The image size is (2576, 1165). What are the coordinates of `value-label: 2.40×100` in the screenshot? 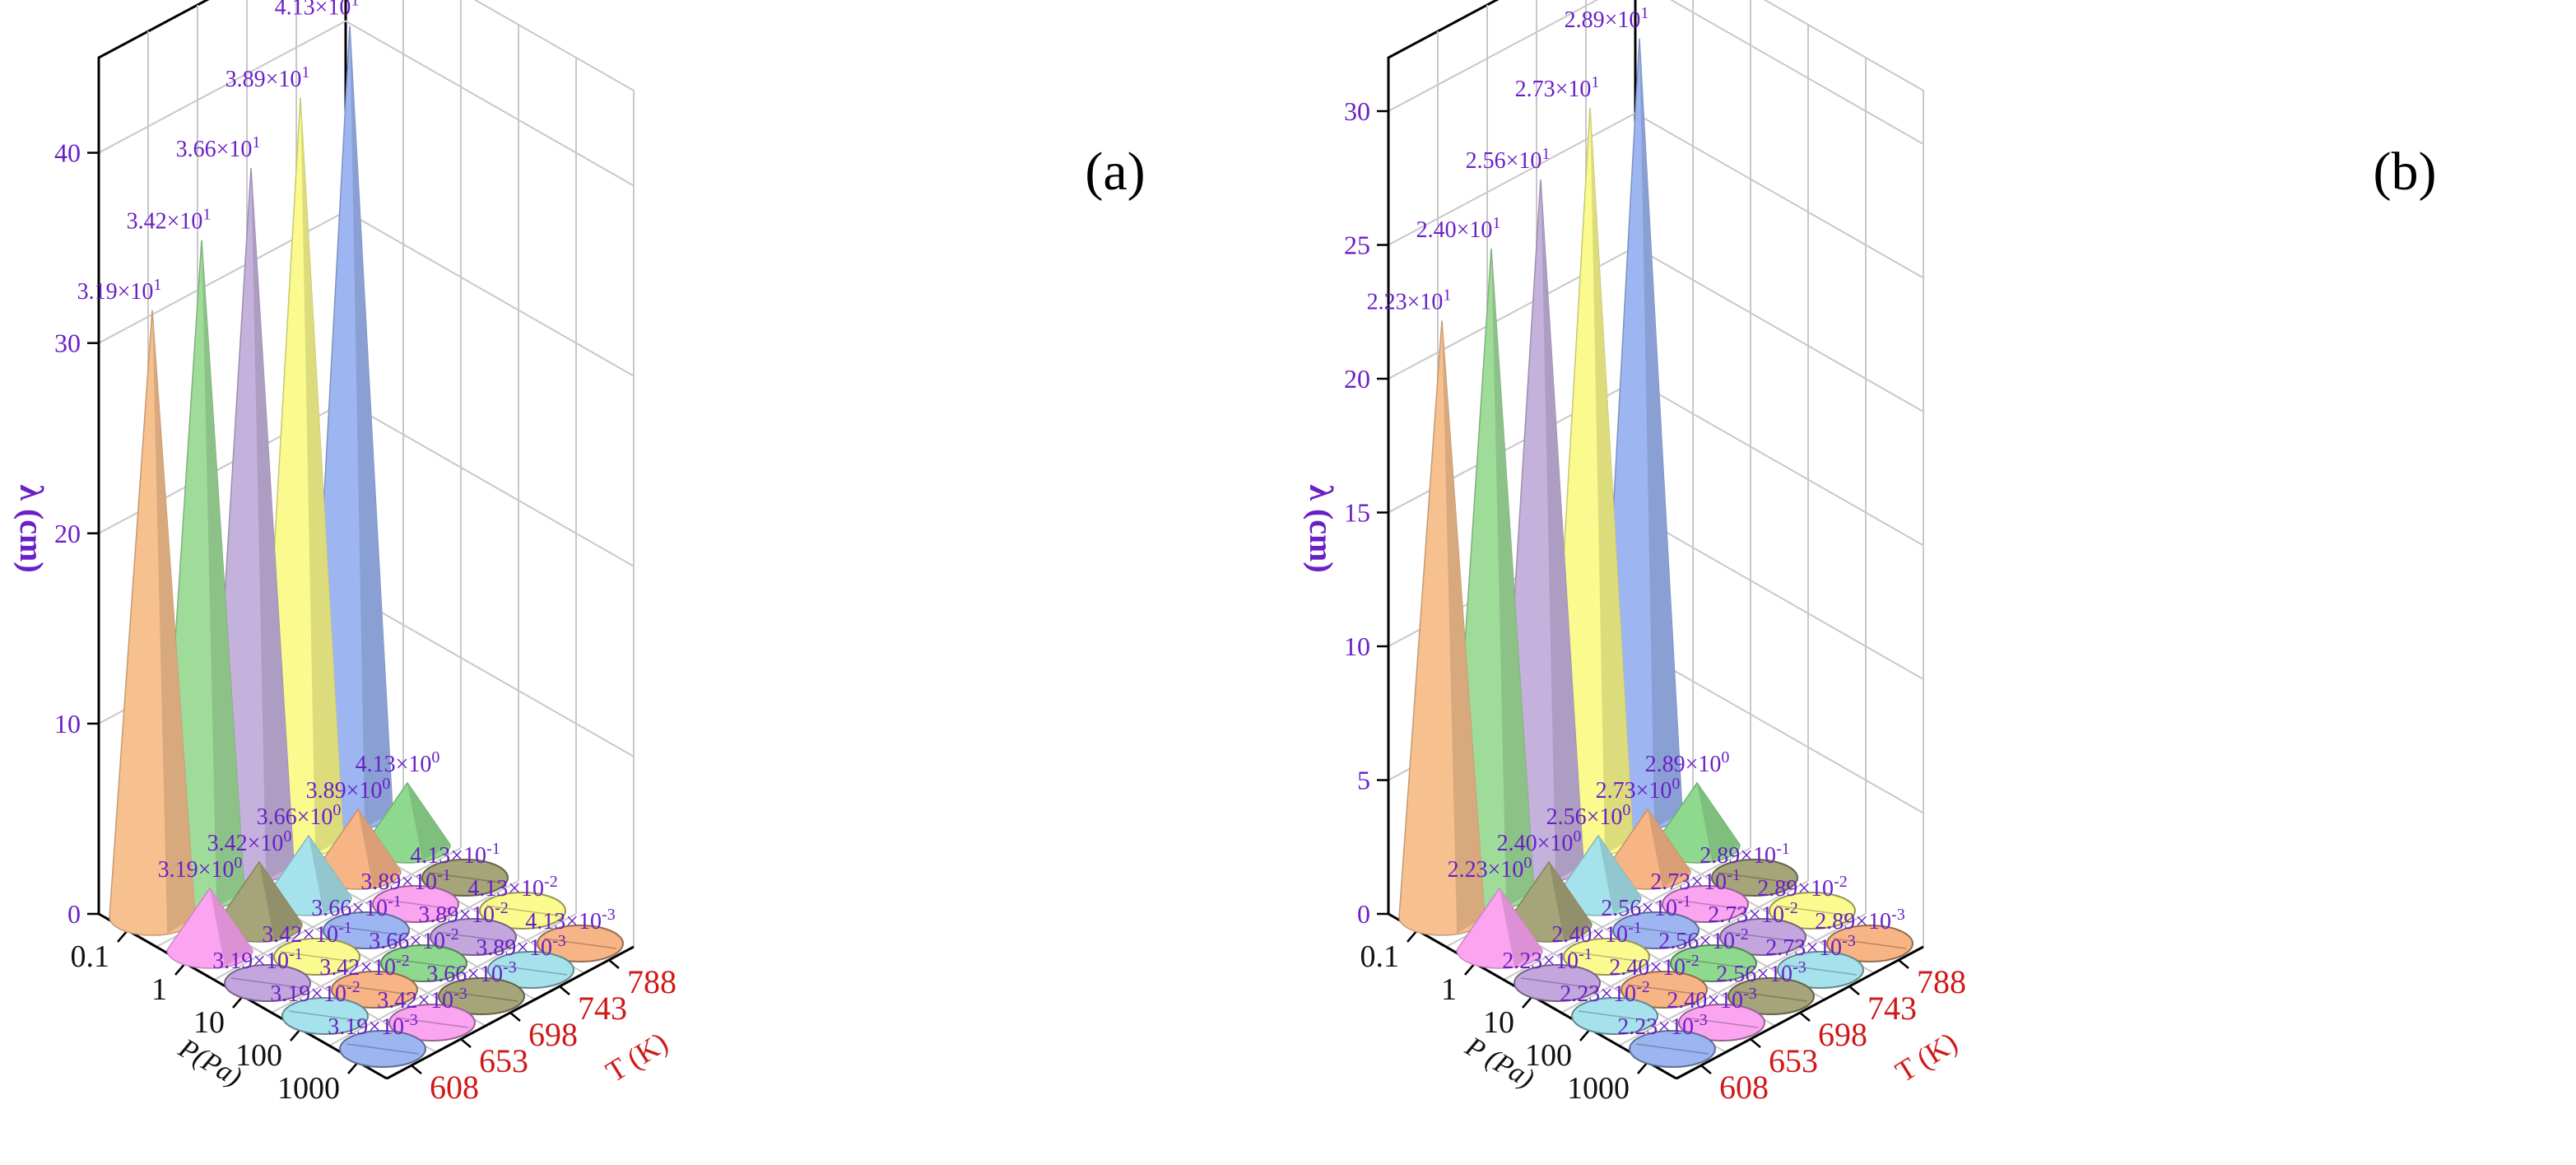 It's located at (1539, 841).